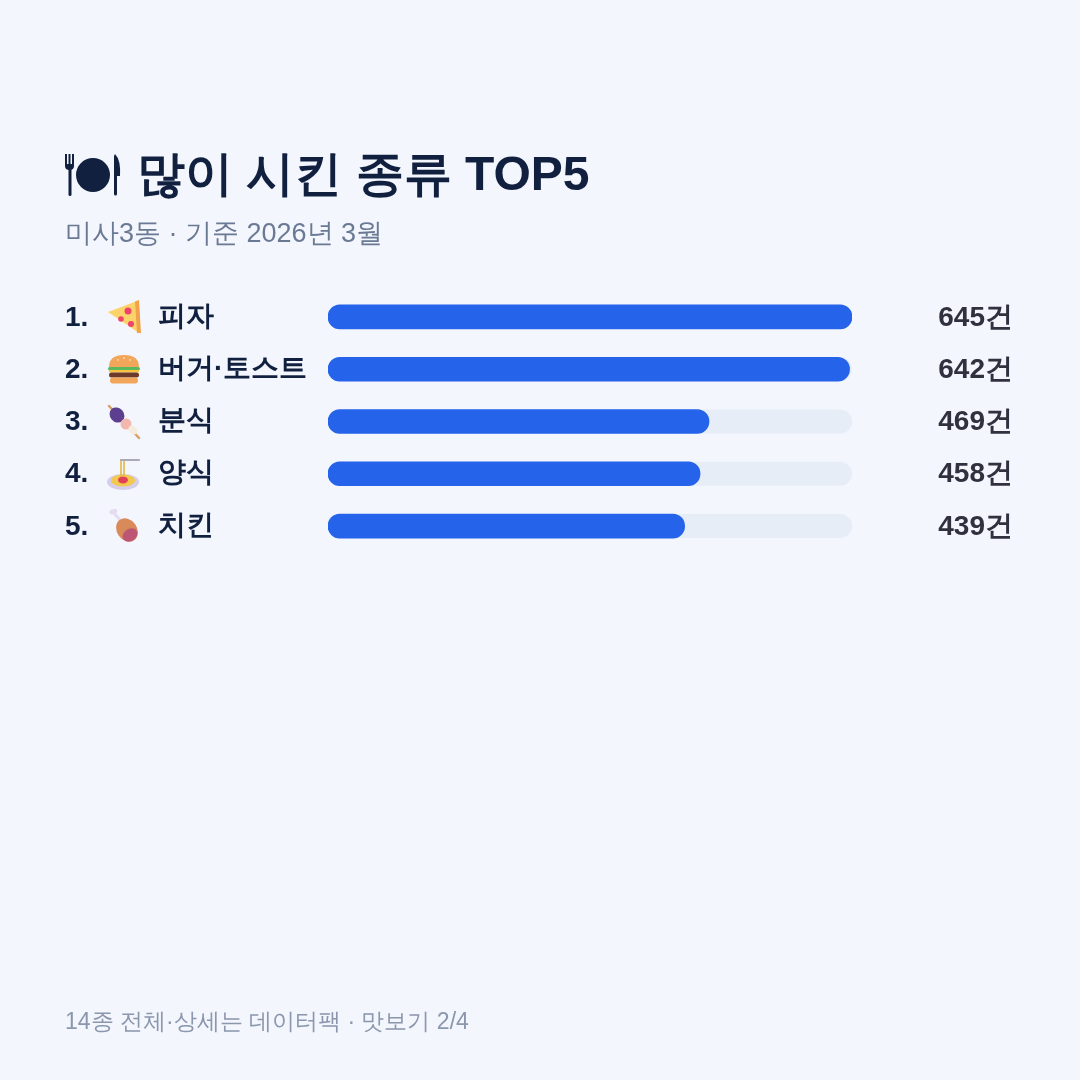  Describe the element at coordinates (975, 525) in the screenshot. I see `data-label: 439건` at that location.